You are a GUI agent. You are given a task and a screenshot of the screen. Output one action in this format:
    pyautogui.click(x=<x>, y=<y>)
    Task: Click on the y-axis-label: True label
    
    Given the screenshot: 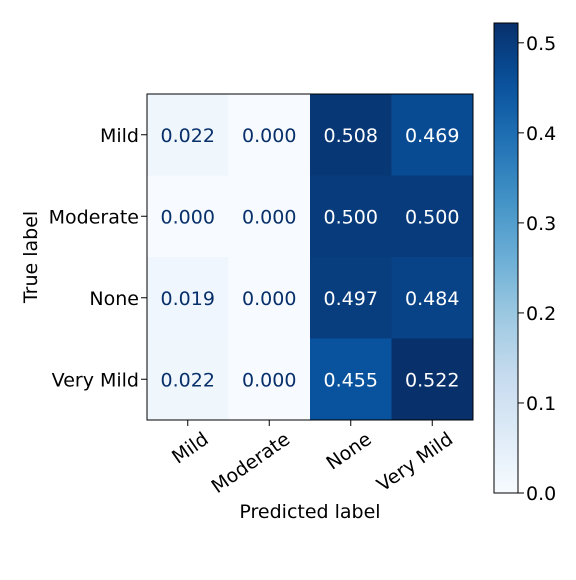 What is the action you would take?
    pyautogui.click(x=31, y=257)
    